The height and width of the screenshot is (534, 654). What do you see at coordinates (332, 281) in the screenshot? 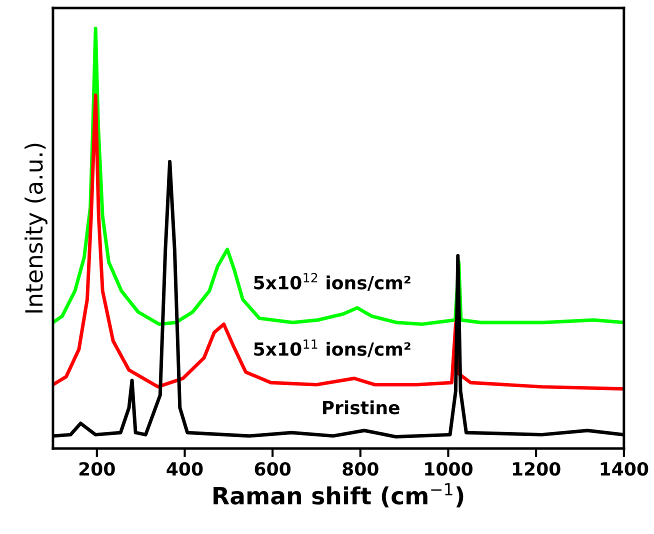
I see `series-label: 5x10$^{12}$ ions/cm²` at bounding box center [332, 281].